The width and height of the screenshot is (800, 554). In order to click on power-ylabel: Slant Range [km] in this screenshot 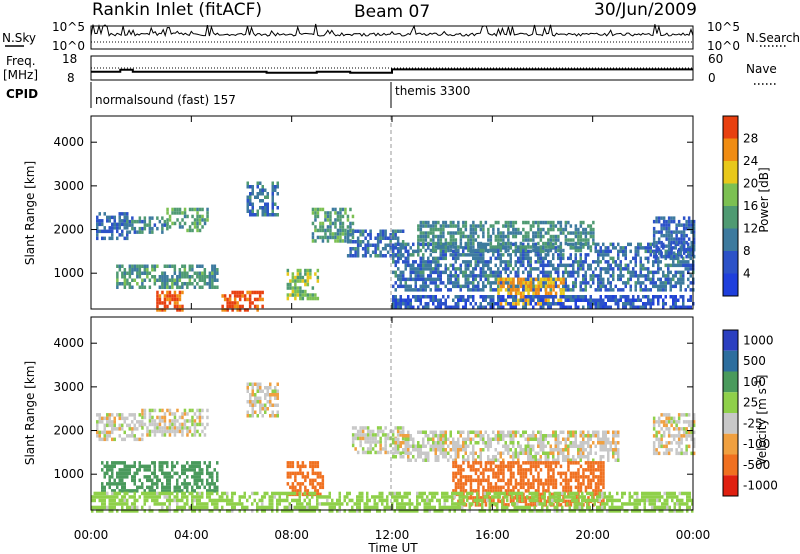, I will do `click(30, 213)`.